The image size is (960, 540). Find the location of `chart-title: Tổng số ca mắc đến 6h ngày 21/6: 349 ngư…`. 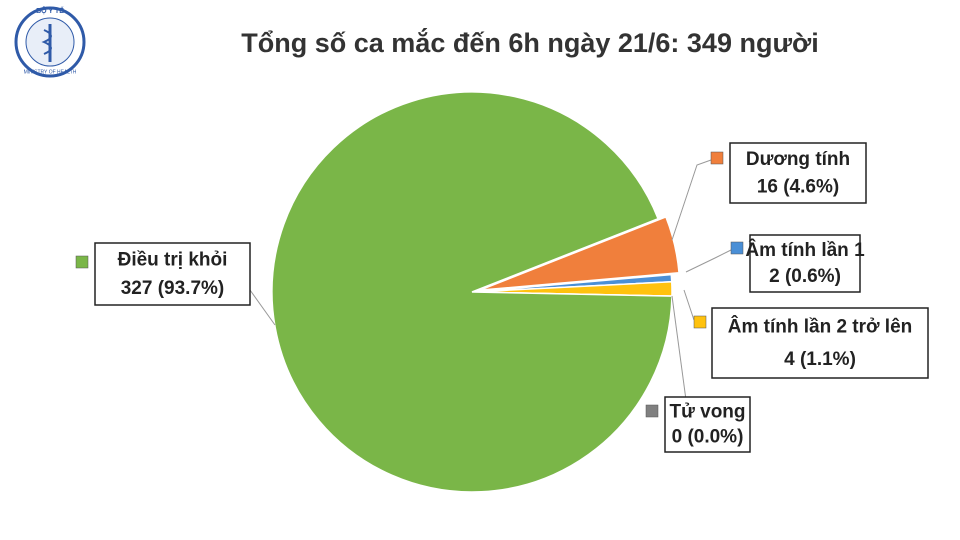

chart-title: Tổng số ca mắc đến 6h ngày 21/6: 349 ngư… is located at coordinates (529, 42).